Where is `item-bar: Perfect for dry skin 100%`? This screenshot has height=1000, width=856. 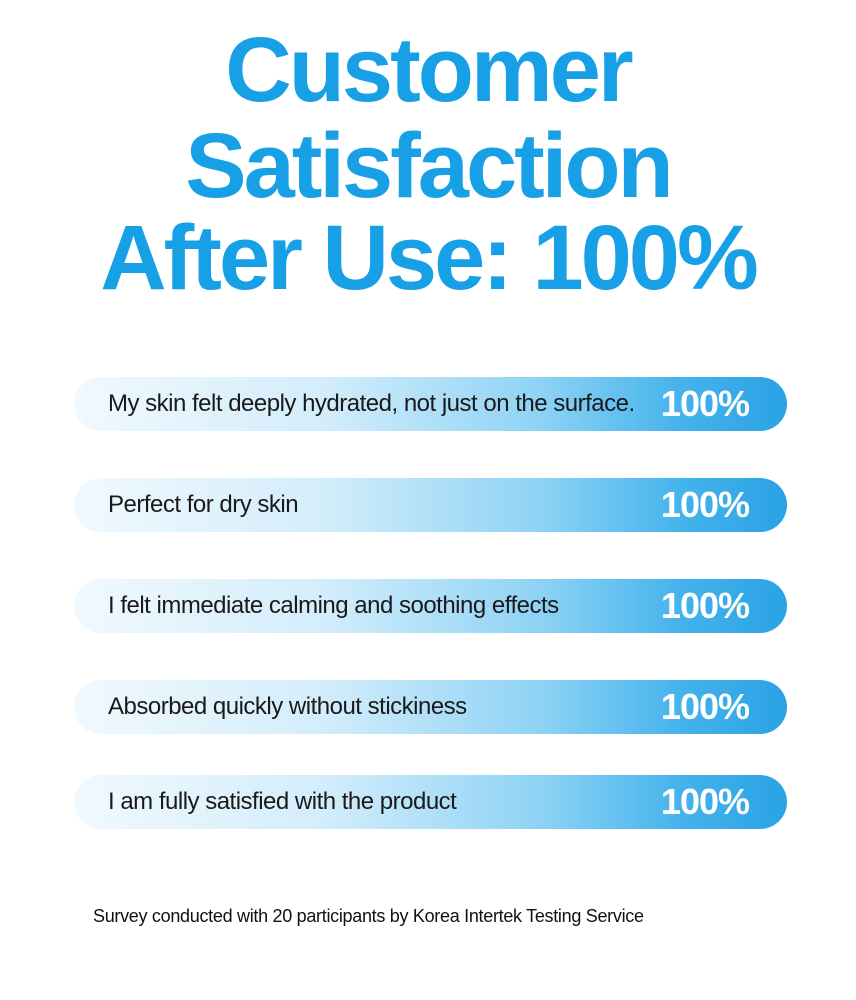 item-bar: Perfect for dry skin 100% is located at coordinates (430, 505).